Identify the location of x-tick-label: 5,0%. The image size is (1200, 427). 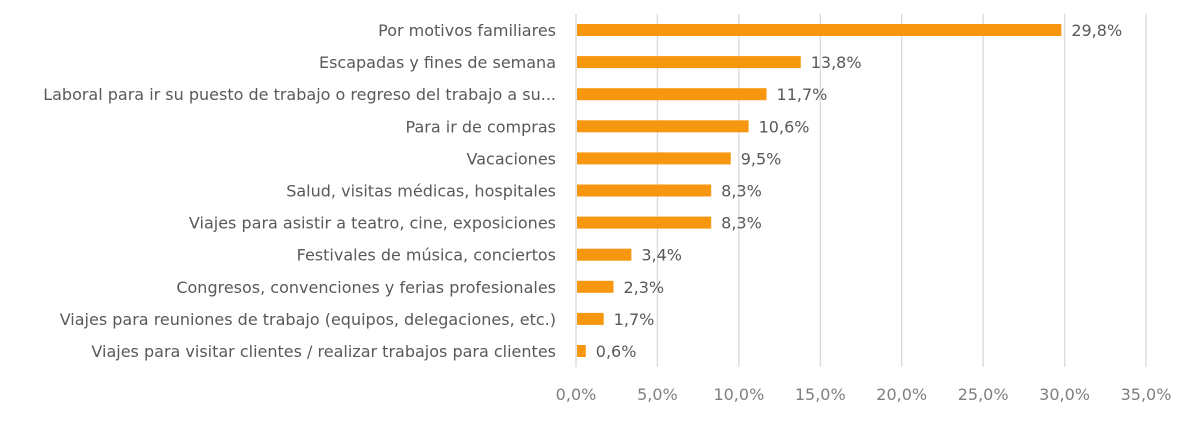
(657, 394).